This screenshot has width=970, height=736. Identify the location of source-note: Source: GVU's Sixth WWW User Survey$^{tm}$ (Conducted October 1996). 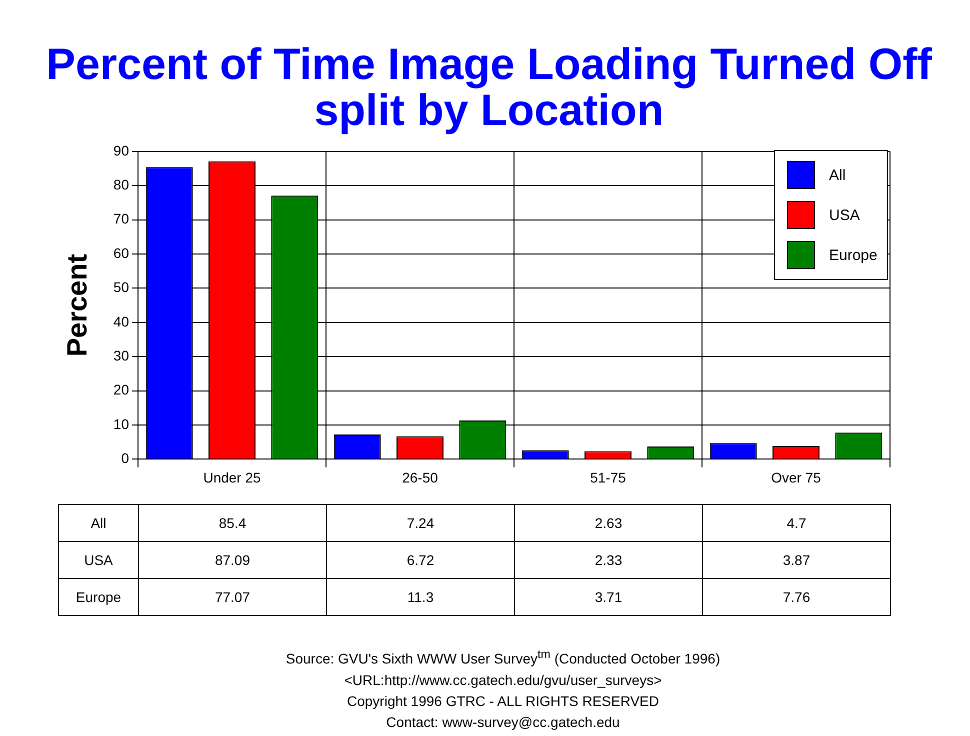
(503, 658).